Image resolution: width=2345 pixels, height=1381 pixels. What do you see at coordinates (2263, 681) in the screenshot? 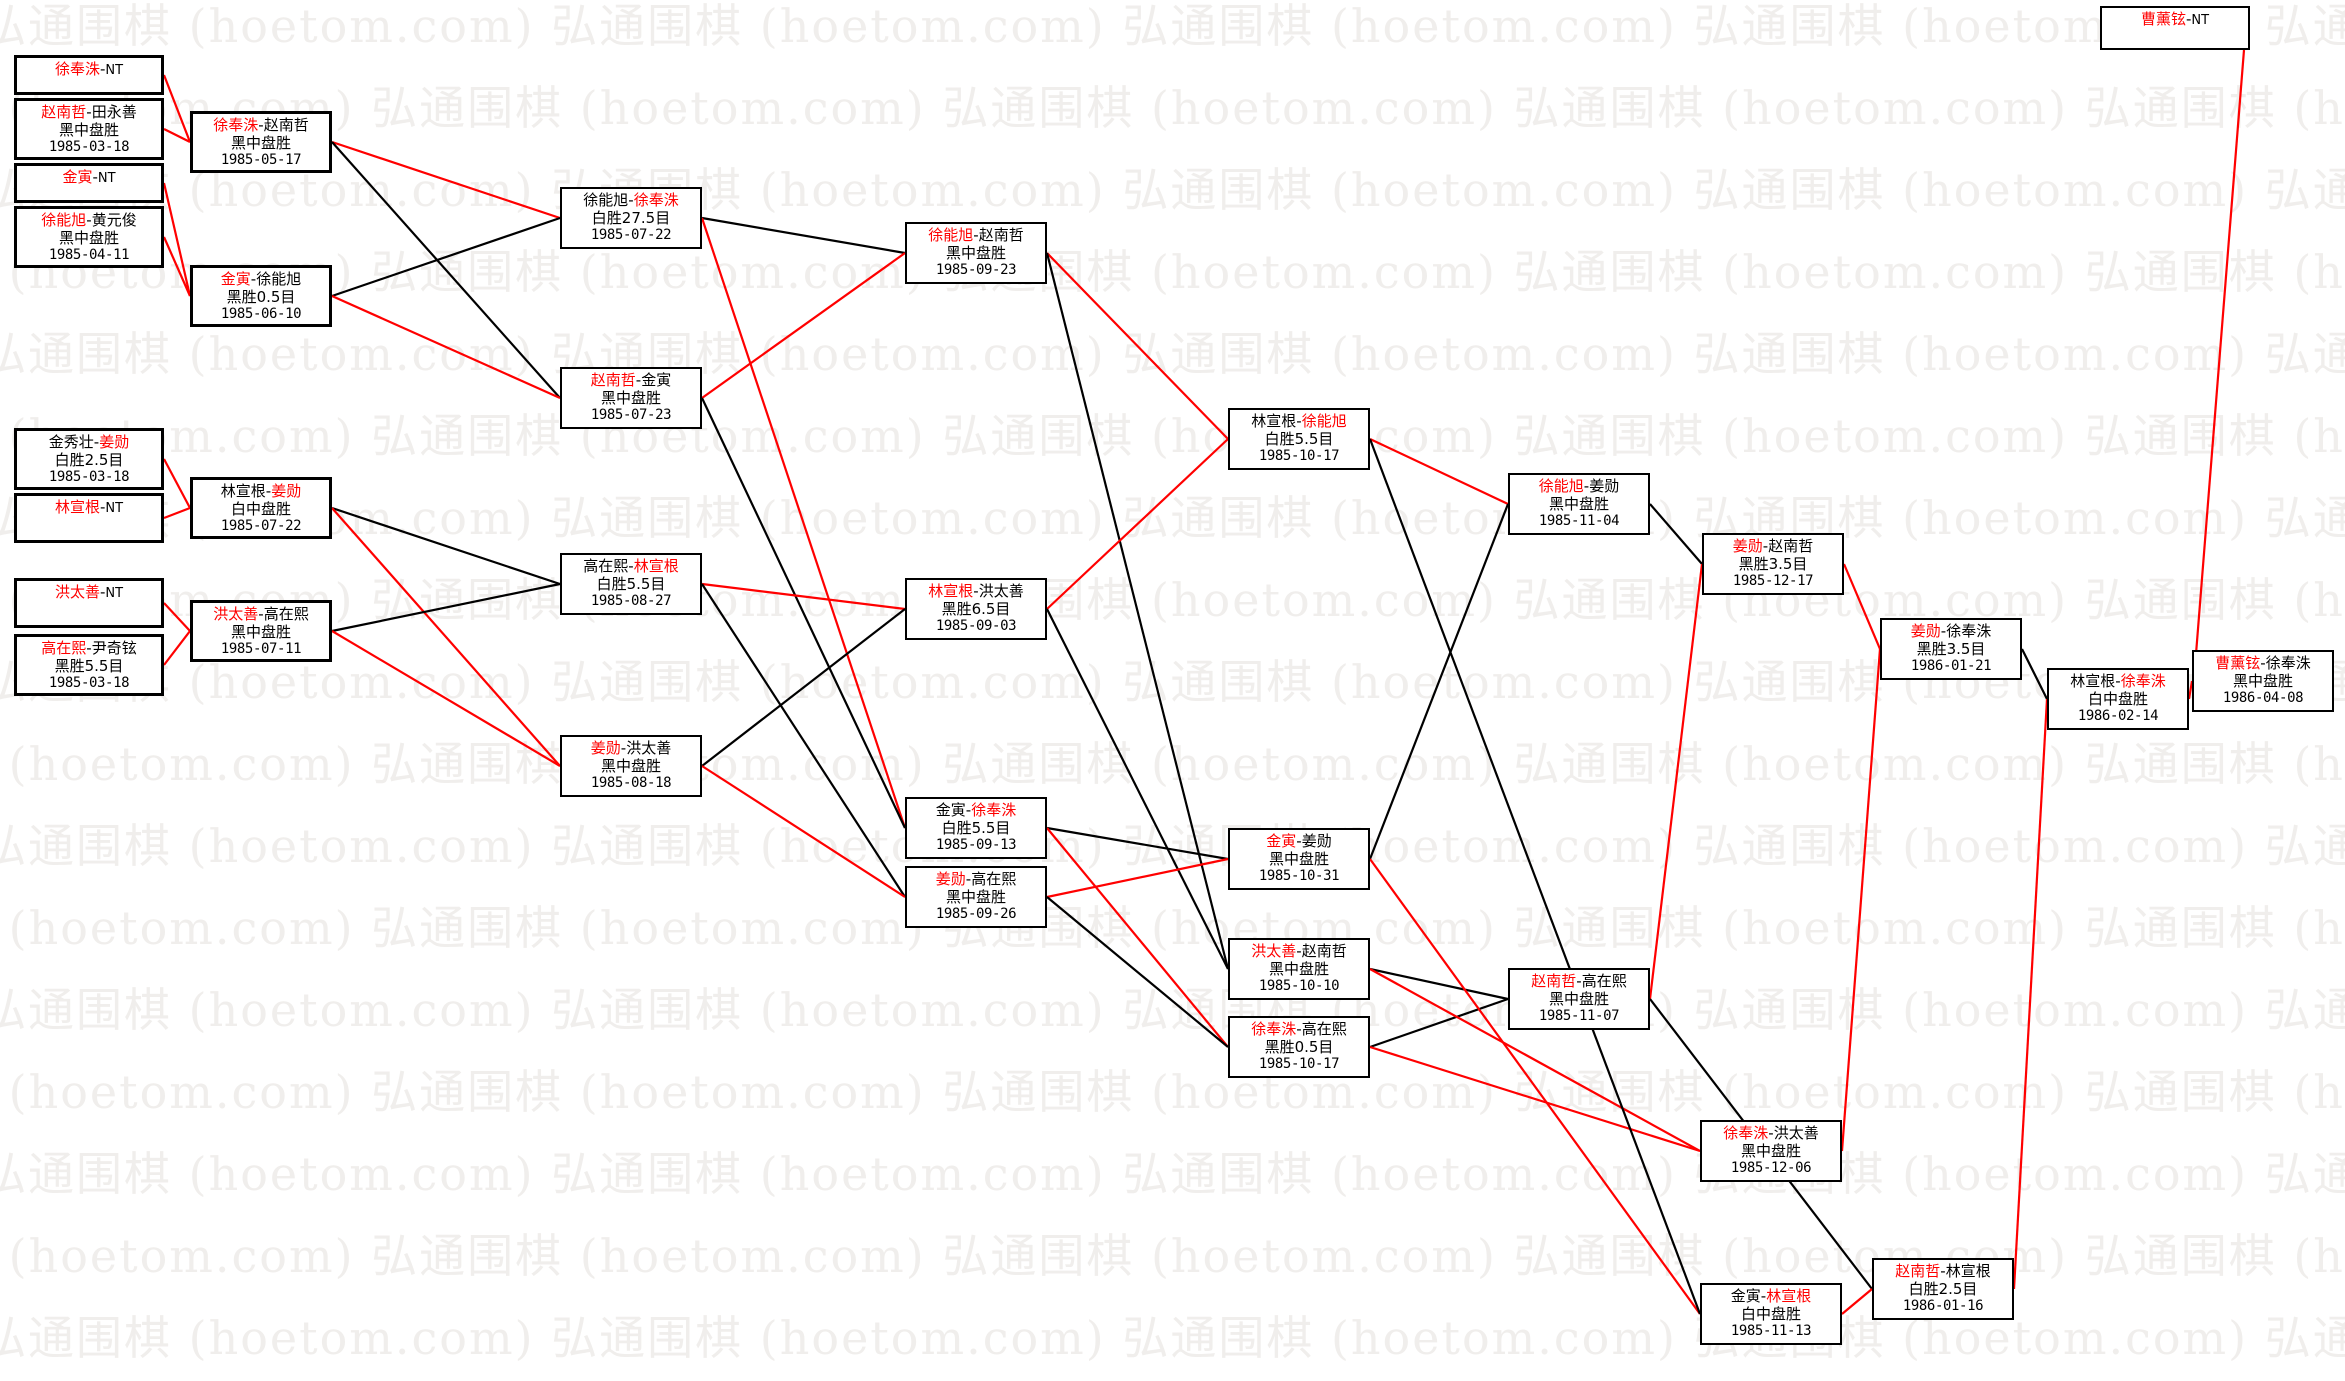
I see `match-node: 曹薰铉-徐奉洙 黑中盘胜 1986-04-08` at bounding box center [2263, 681].